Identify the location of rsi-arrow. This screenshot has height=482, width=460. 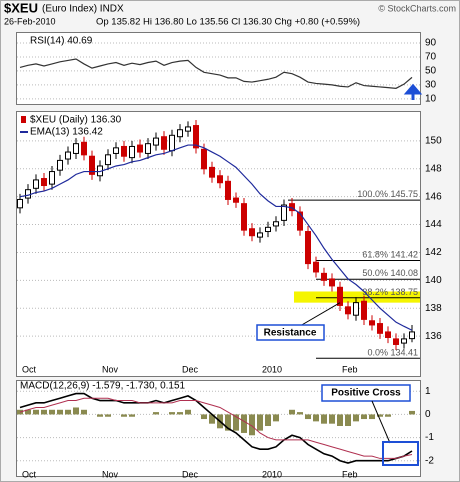
(413, 91).